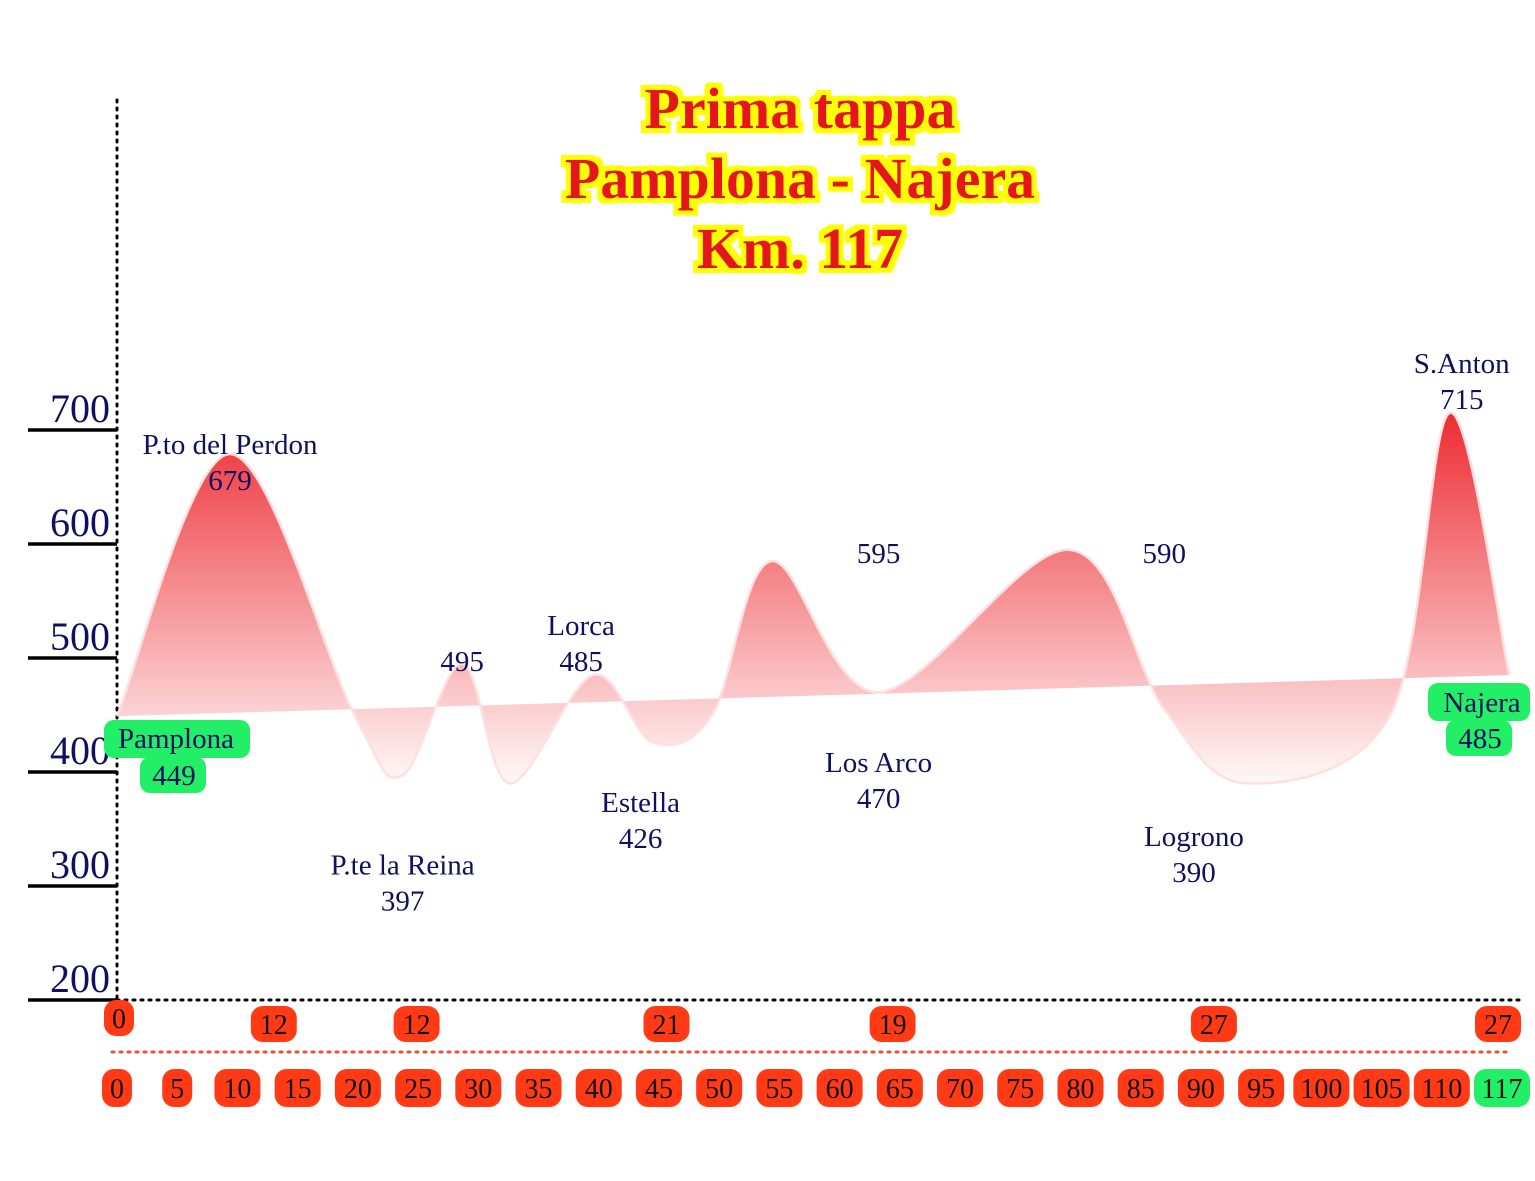  What do you see at coordinates (177, 739) in the screenshot?
I see `endpoint-start-bg-name` at bounding box center [177, 739].